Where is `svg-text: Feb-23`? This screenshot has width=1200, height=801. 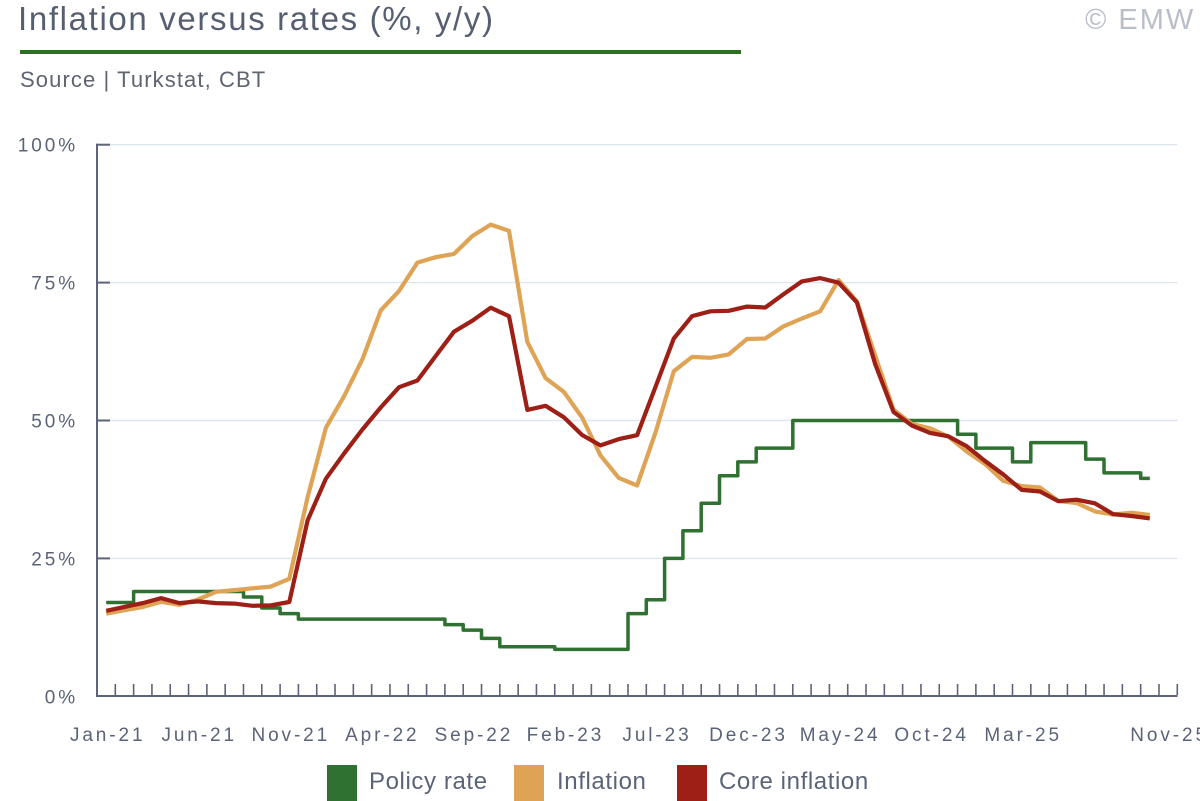 svg-text: Feb-23 is located at coordinates (566, 735).